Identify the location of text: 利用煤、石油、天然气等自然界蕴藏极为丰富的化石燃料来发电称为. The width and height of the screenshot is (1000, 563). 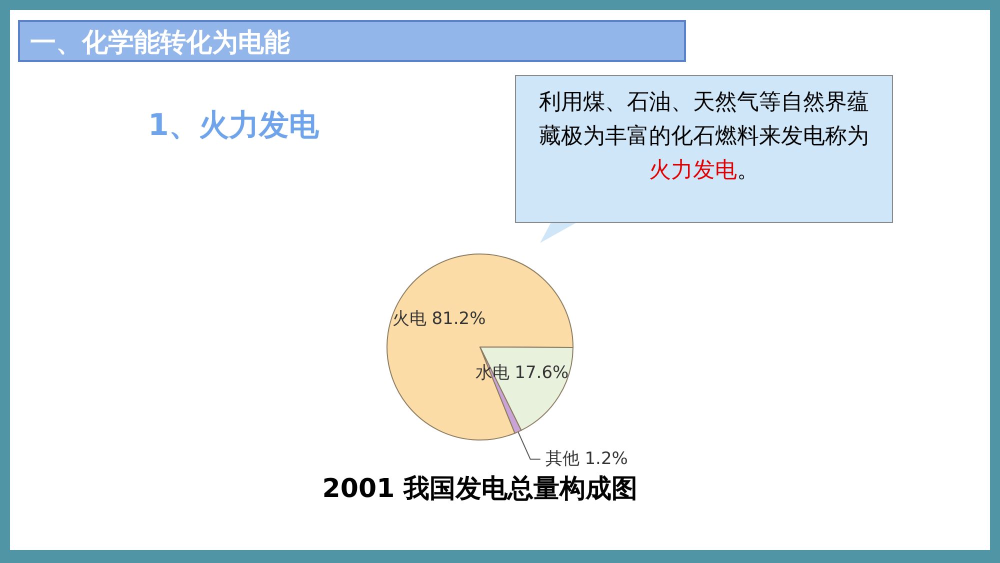
(704, 119).